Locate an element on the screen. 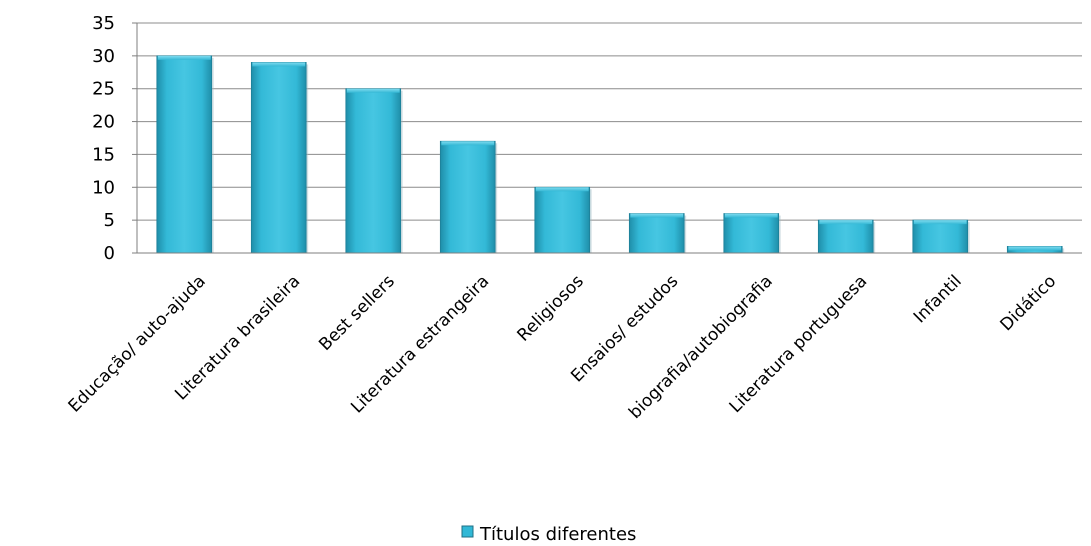 The height and width of the screenshot is (546, 1091). y-axis: 0 5 10 15 20 25 30 35 is located at coordinates (114, 138).